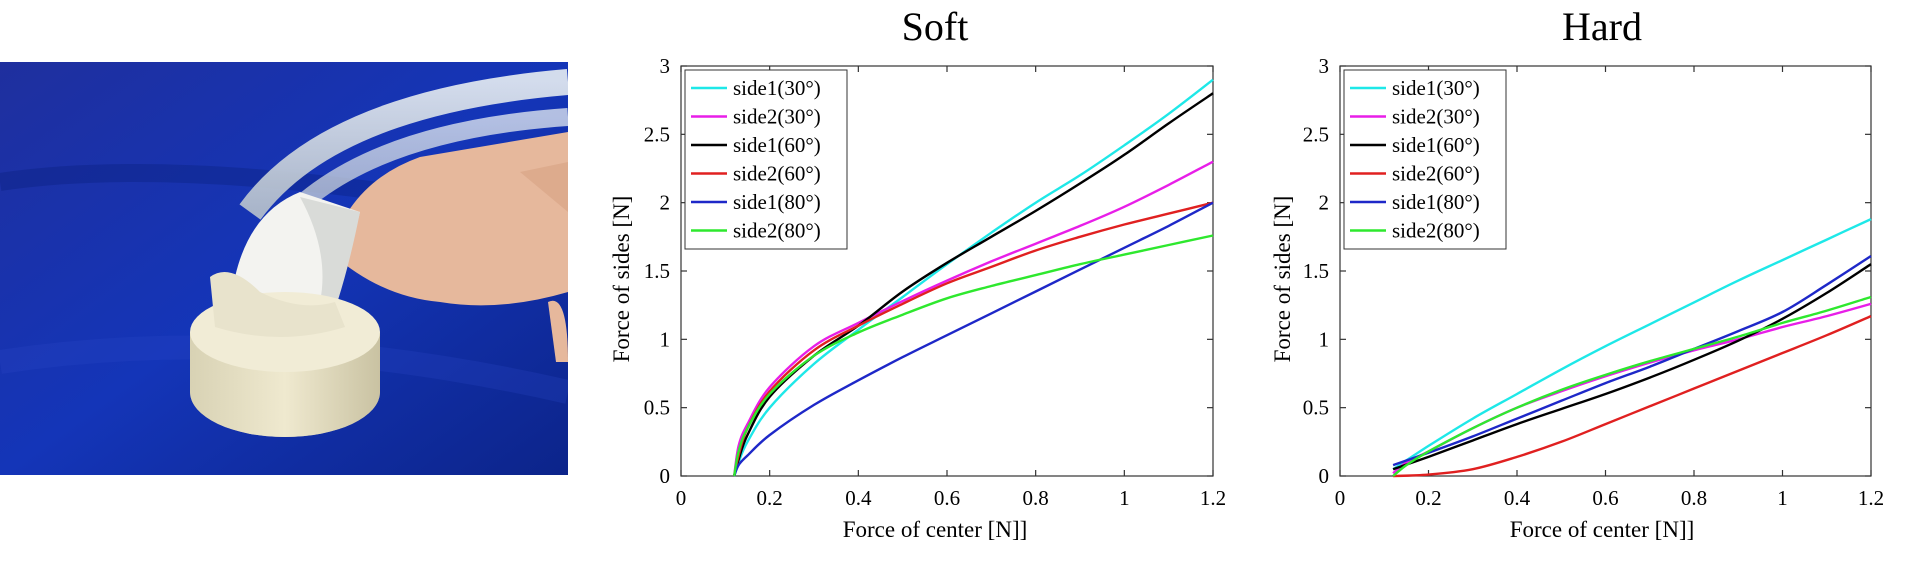  I want to click on chart-title: Hard, so click(1602, 26).